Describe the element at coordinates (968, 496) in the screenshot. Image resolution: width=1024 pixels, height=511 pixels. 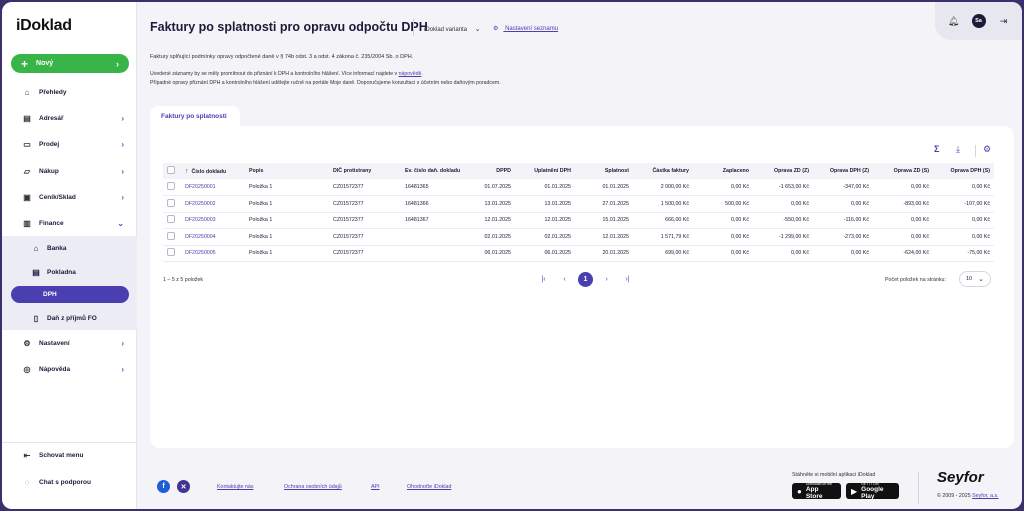
I see `copyright: © 2009 - 2025 Seyfor, a.s.` at that location.